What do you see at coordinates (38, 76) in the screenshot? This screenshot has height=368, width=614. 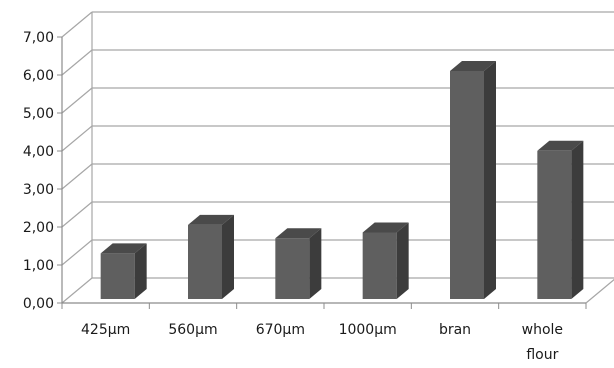 I see `y-tick-label: 6,00` at bounding box center [38, 76].